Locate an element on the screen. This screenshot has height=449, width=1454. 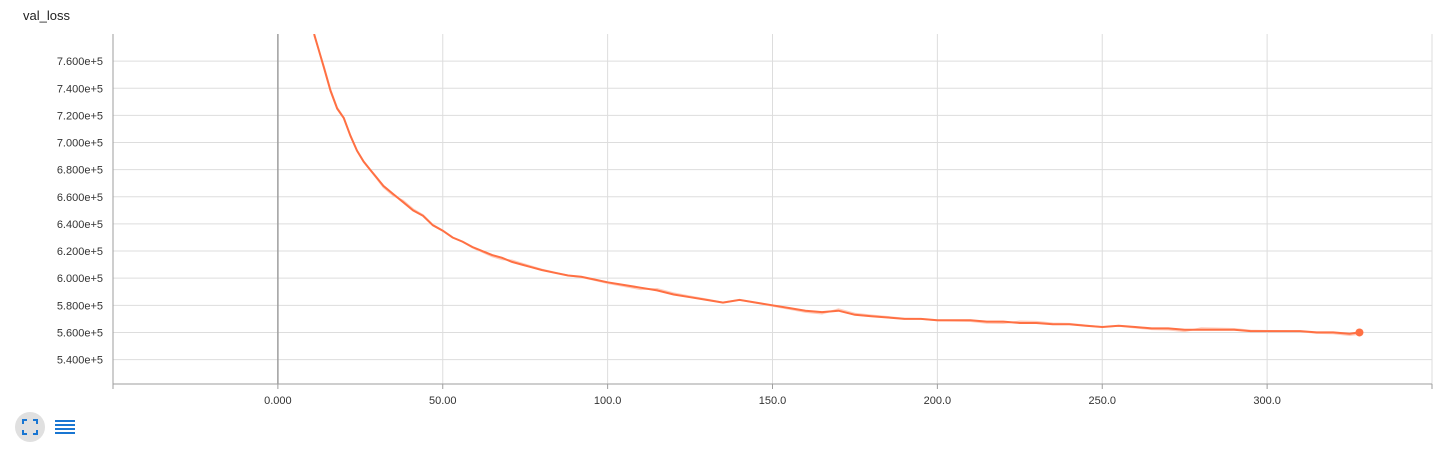
y-tick-label: 5.600e+5 is located at coordinates (80, 333).